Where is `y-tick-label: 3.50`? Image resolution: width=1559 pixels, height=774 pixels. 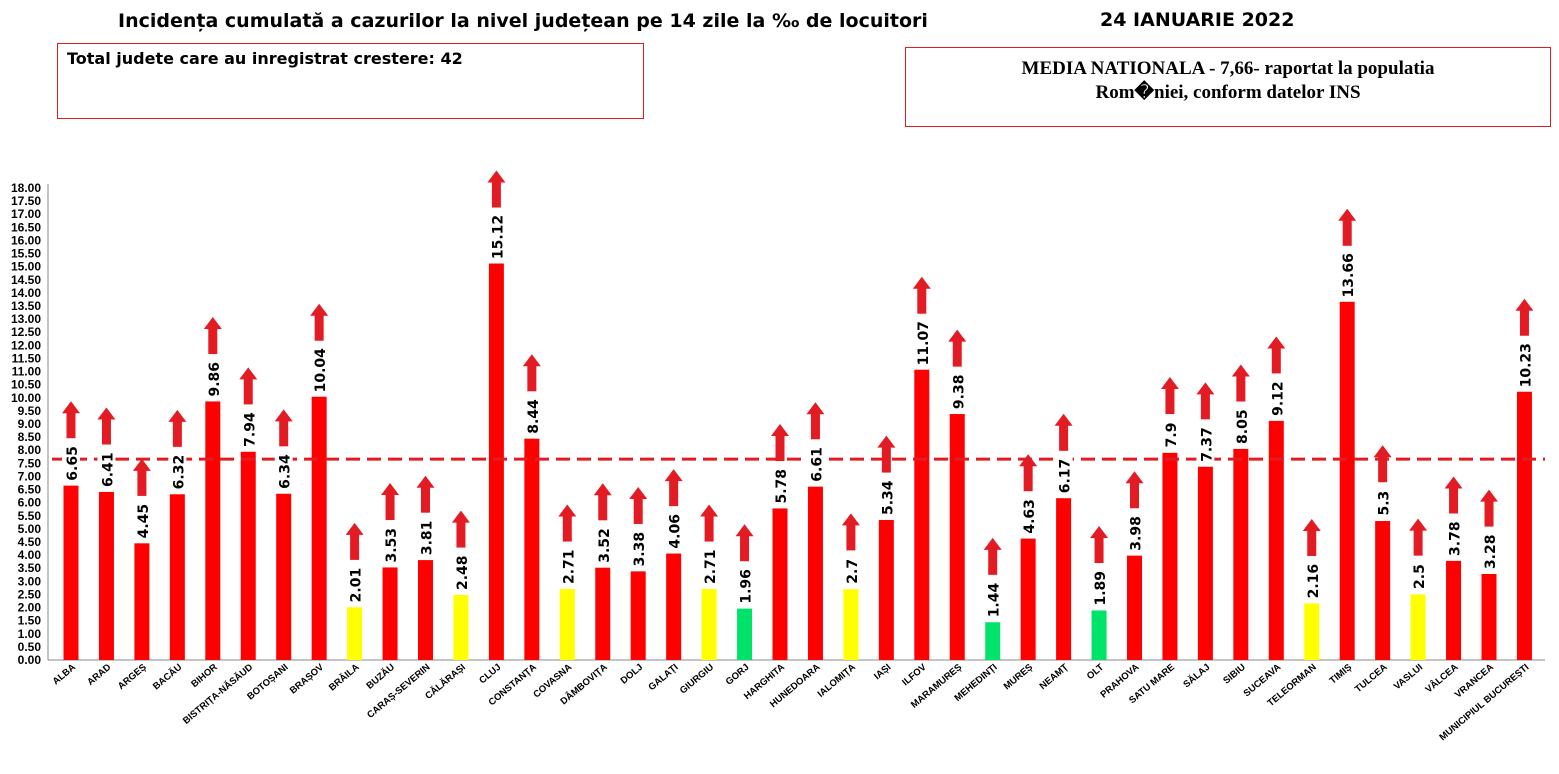
y-tick-label: 3.50 is located at coordinates (30, 568).